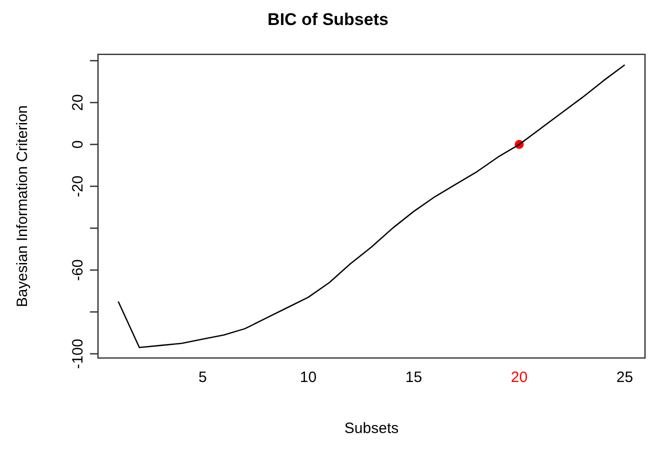  What do you see at coordinates (371, 429) in the screenshot?
I see `x-axis-title: Subsets` at bounding box center [371, 429].